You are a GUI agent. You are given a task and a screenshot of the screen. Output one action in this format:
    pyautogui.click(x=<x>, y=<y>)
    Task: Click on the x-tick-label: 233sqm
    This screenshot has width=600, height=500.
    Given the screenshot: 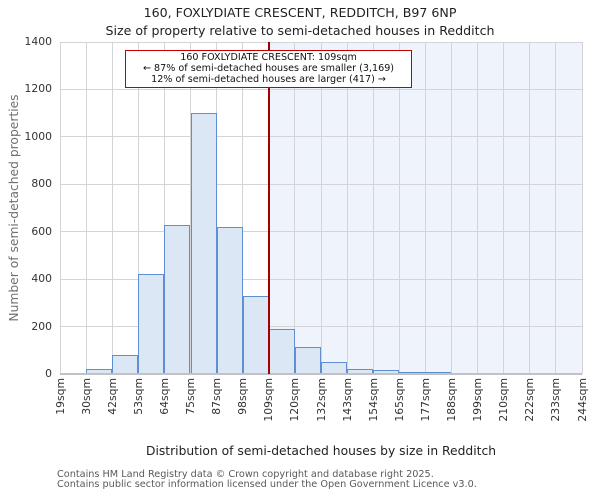 What is the action you would take?
    pyautogui.click(x=556, y=400)
    